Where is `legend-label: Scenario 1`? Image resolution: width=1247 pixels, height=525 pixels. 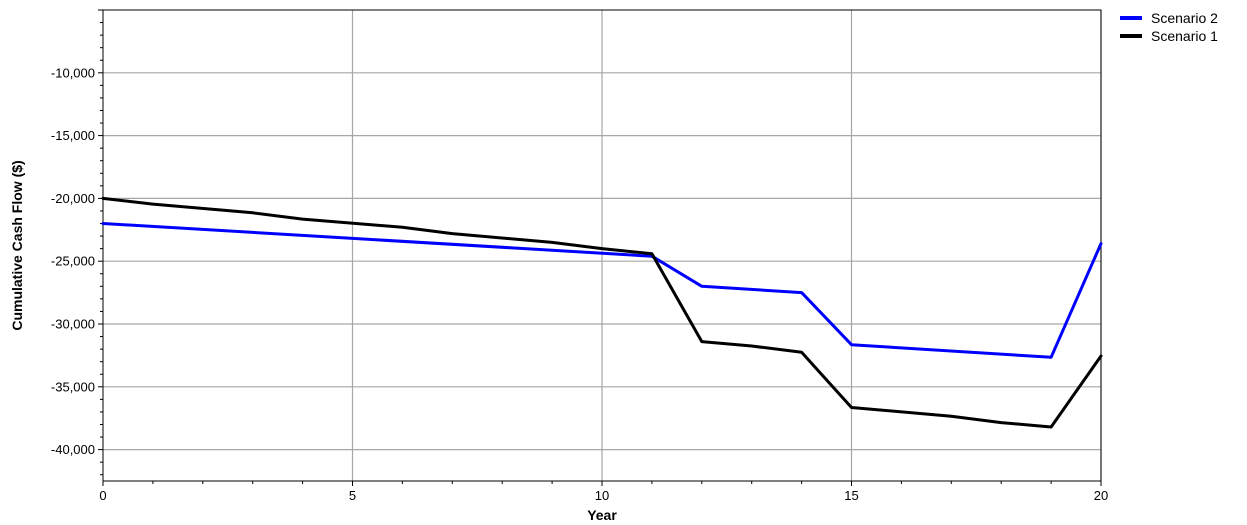 legend-label: Scenario 1 is located at coordinates (1184, 36).